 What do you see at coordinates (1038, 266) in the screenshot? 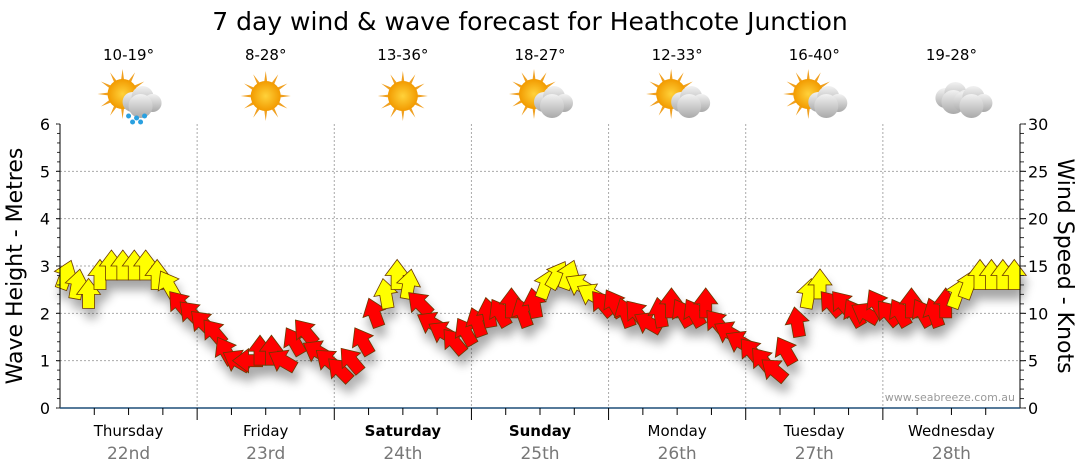
I see `y2-tick-label: 15` at bounding box center [1038, 266].